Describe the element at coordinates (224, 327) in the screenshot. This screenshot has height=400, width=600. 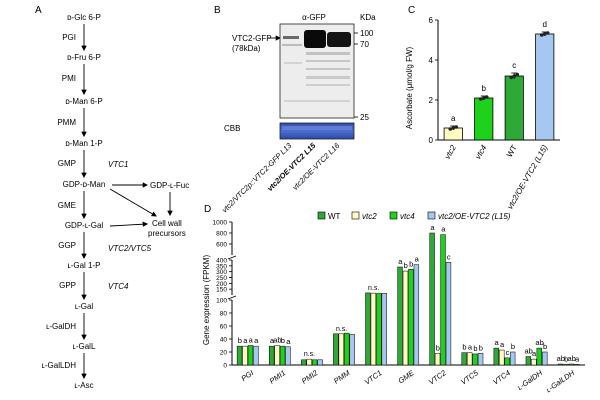
I see `d-ytick-label: 60` at that location.